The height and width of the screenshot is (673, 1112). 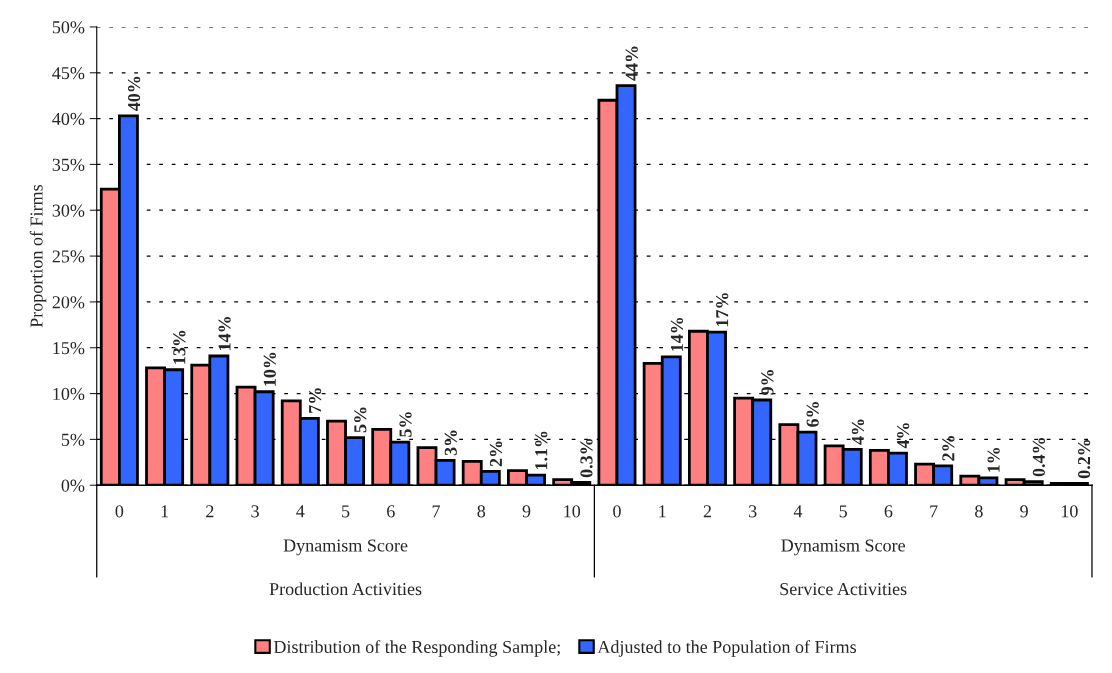 I want to click on data-label: 1%, so click(x=993, y=459).